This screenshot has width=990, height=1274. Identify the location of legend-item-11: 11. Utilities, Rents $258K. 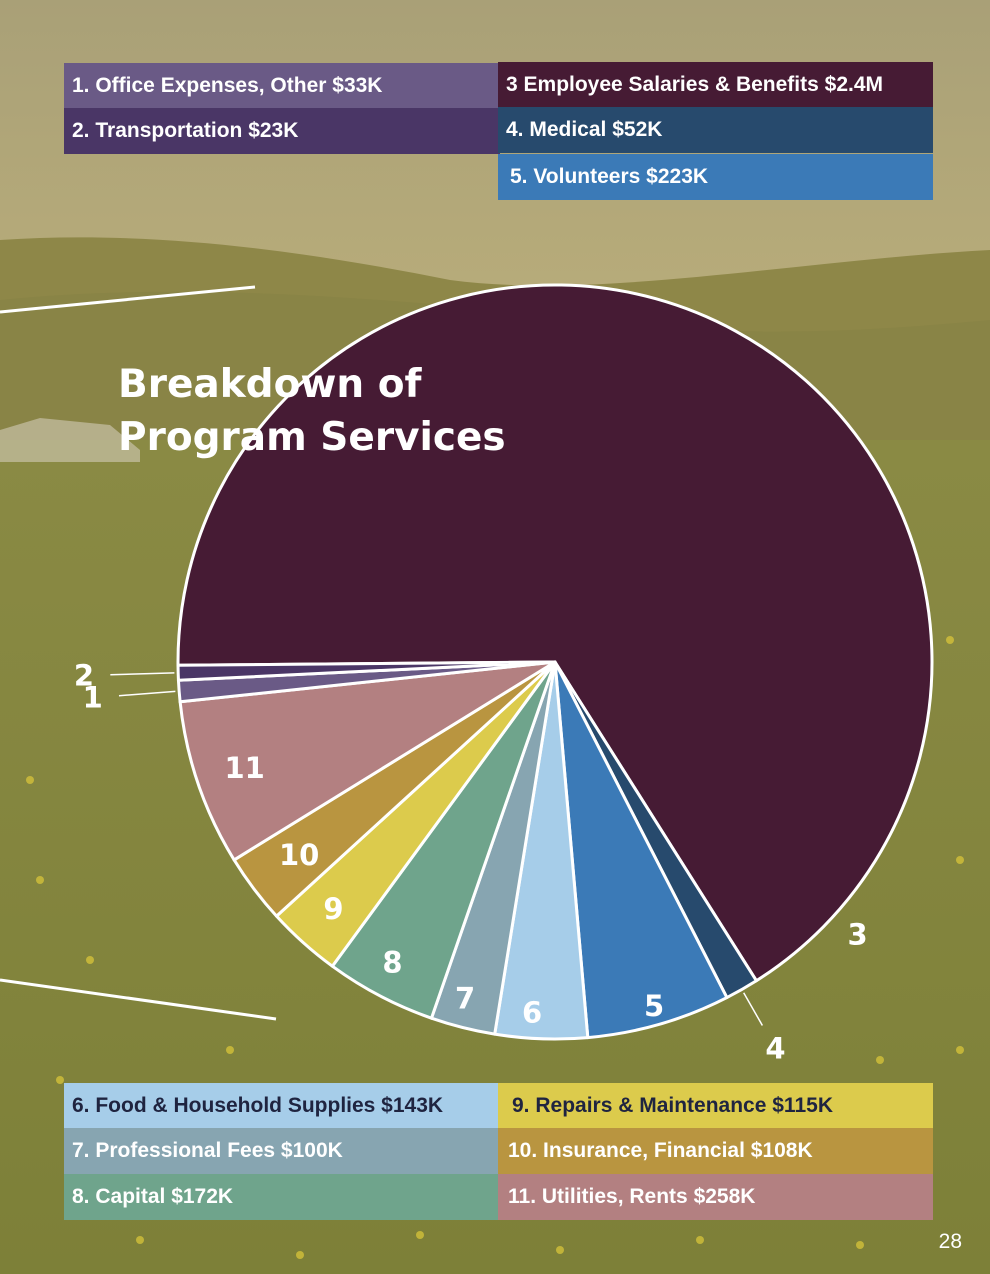
(715, 1197).